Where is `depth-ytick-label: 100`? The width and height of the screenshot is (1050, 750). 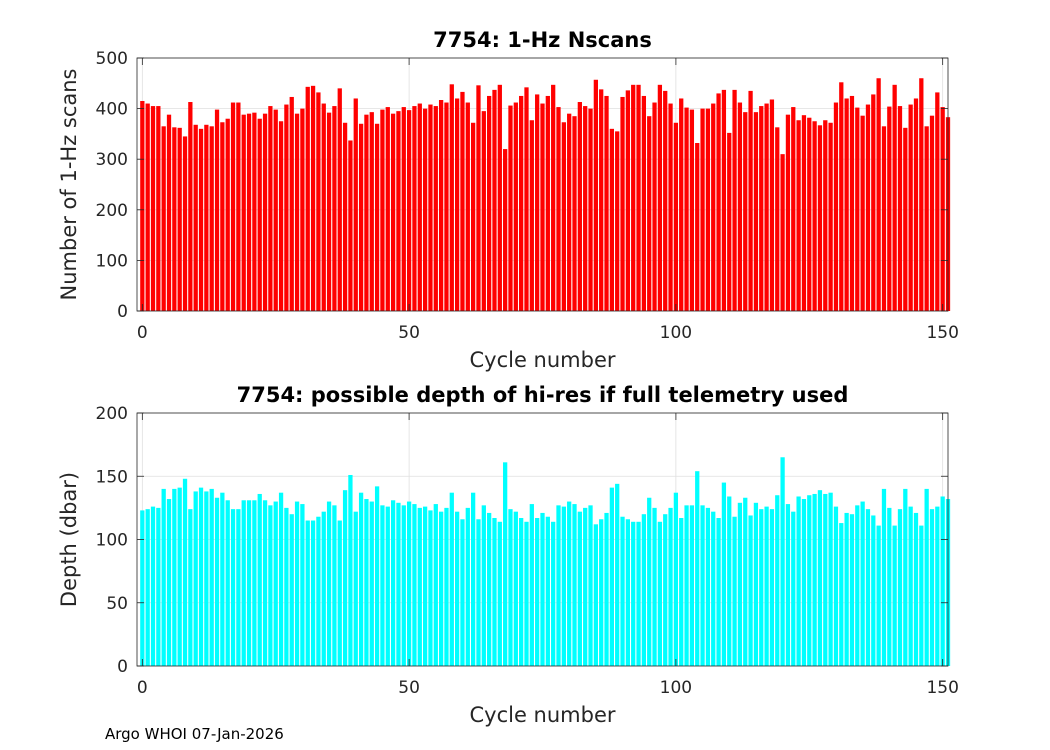
depth-ytick-label: 100 is located at coordinates (112, 541).